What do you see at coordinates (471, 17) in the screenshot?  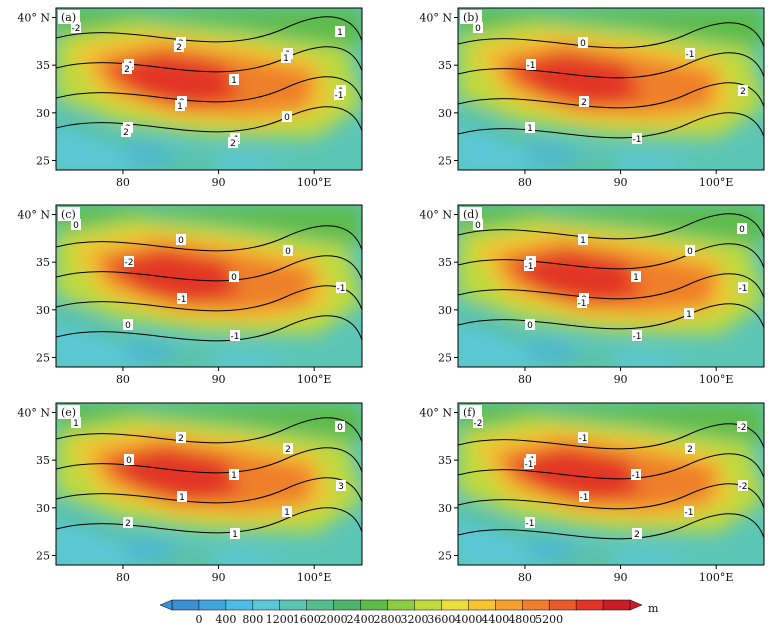 I see `panel-label: (b)` at bounding box center [471, 17].